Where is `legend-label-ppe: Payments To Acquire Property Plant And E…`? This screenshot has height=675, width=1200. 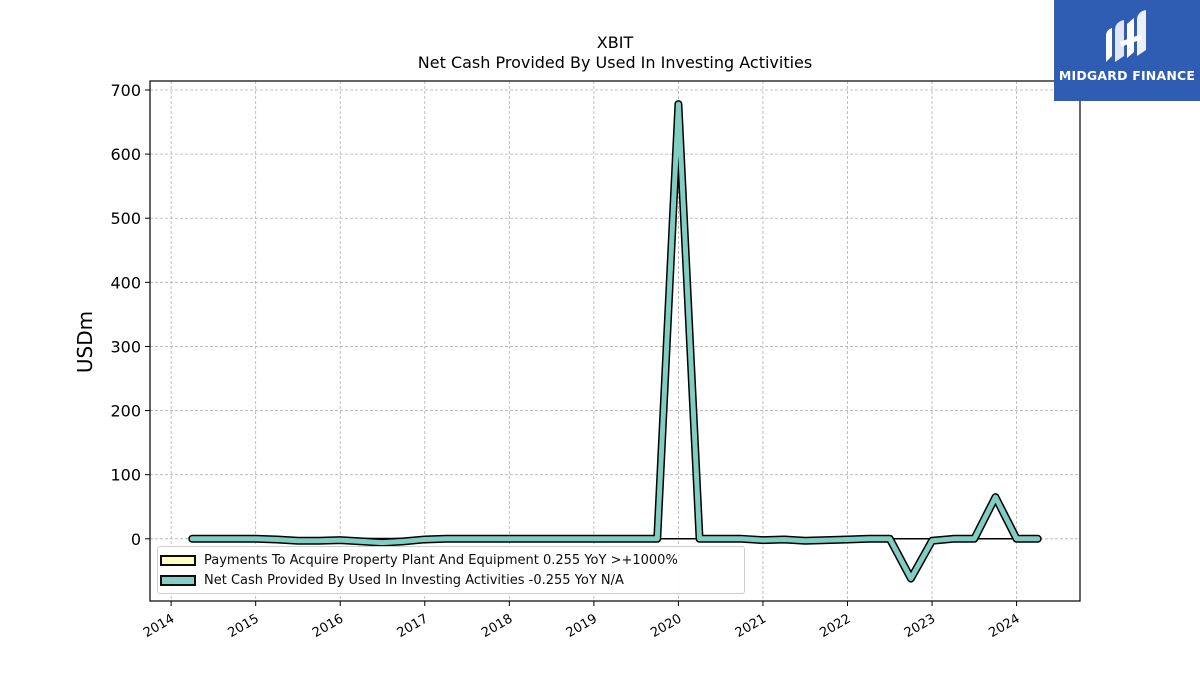
legend-label-ppe: Payments To Acquire Property Plant And E… is located at coordinates (441, 560).